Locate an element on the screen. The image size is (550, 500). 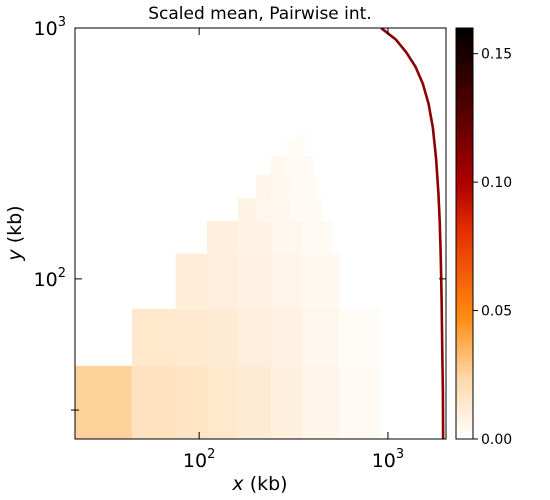
boundary-line-group is located at coordinates (412, 233).